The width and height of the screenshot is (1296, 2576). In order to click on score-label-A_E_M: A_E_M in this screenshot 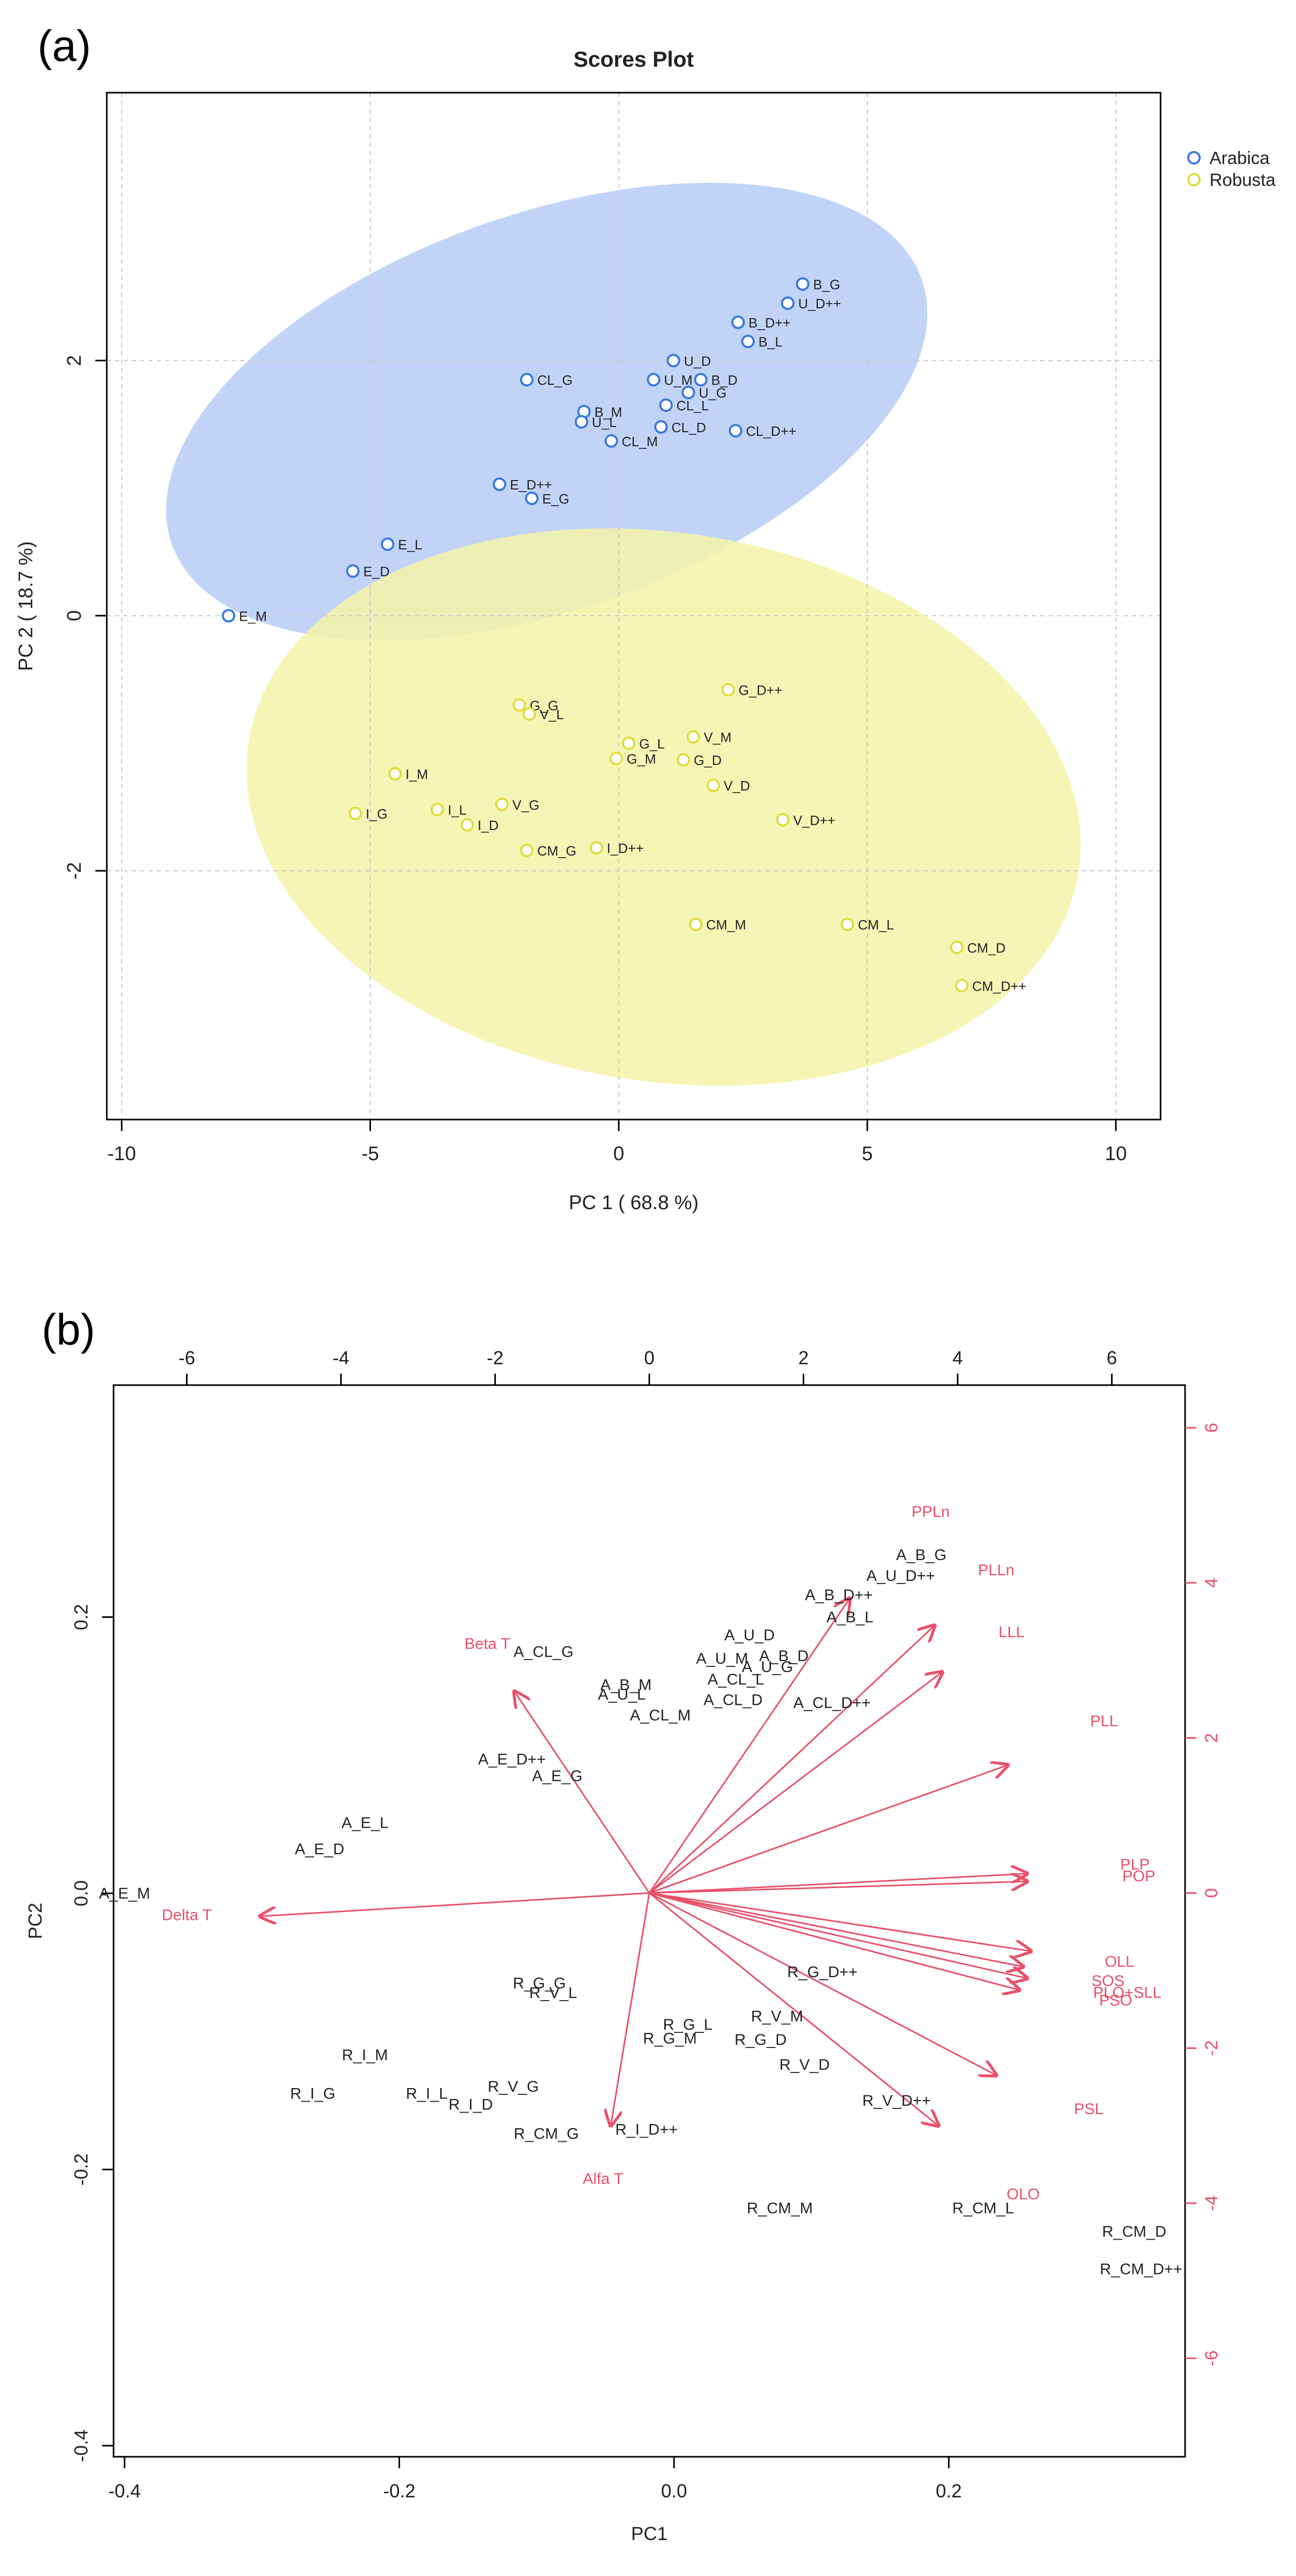, I will do `click(124, 1894)`.